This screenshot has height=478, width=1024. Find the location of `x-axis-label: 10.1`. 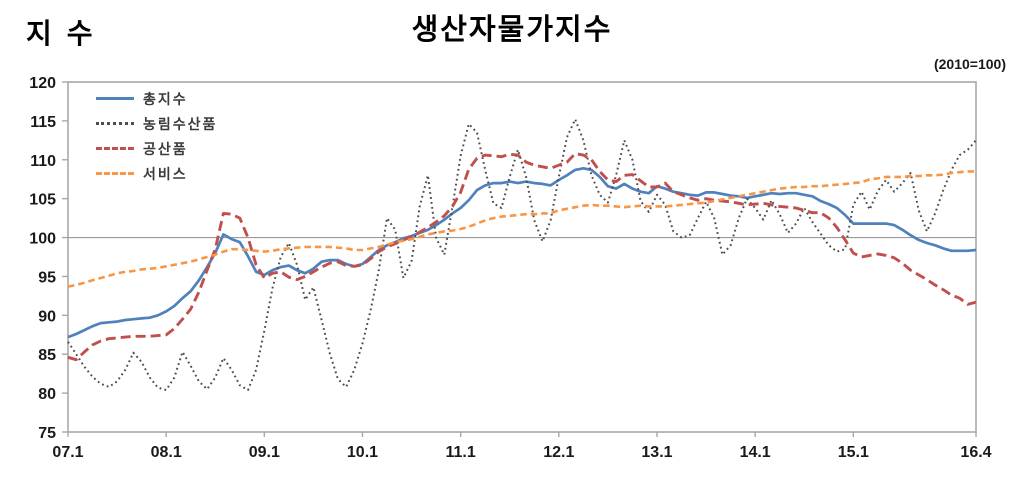

x-axis-label: 10.1 is located at coordinates (362, 452).